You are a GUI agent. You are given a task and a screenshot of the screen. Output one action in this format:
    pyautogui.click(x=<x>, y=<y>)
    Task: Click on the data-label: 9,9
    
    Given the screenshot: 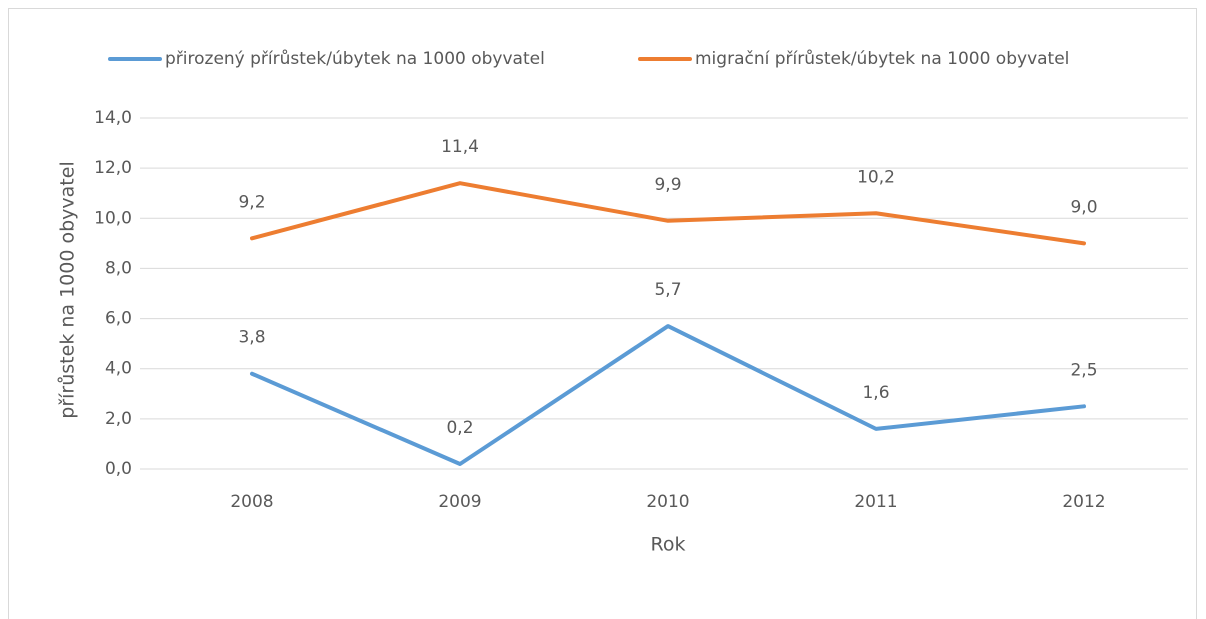 What is the action you would take?
    pyautogui.click(x=667, y=185)
    